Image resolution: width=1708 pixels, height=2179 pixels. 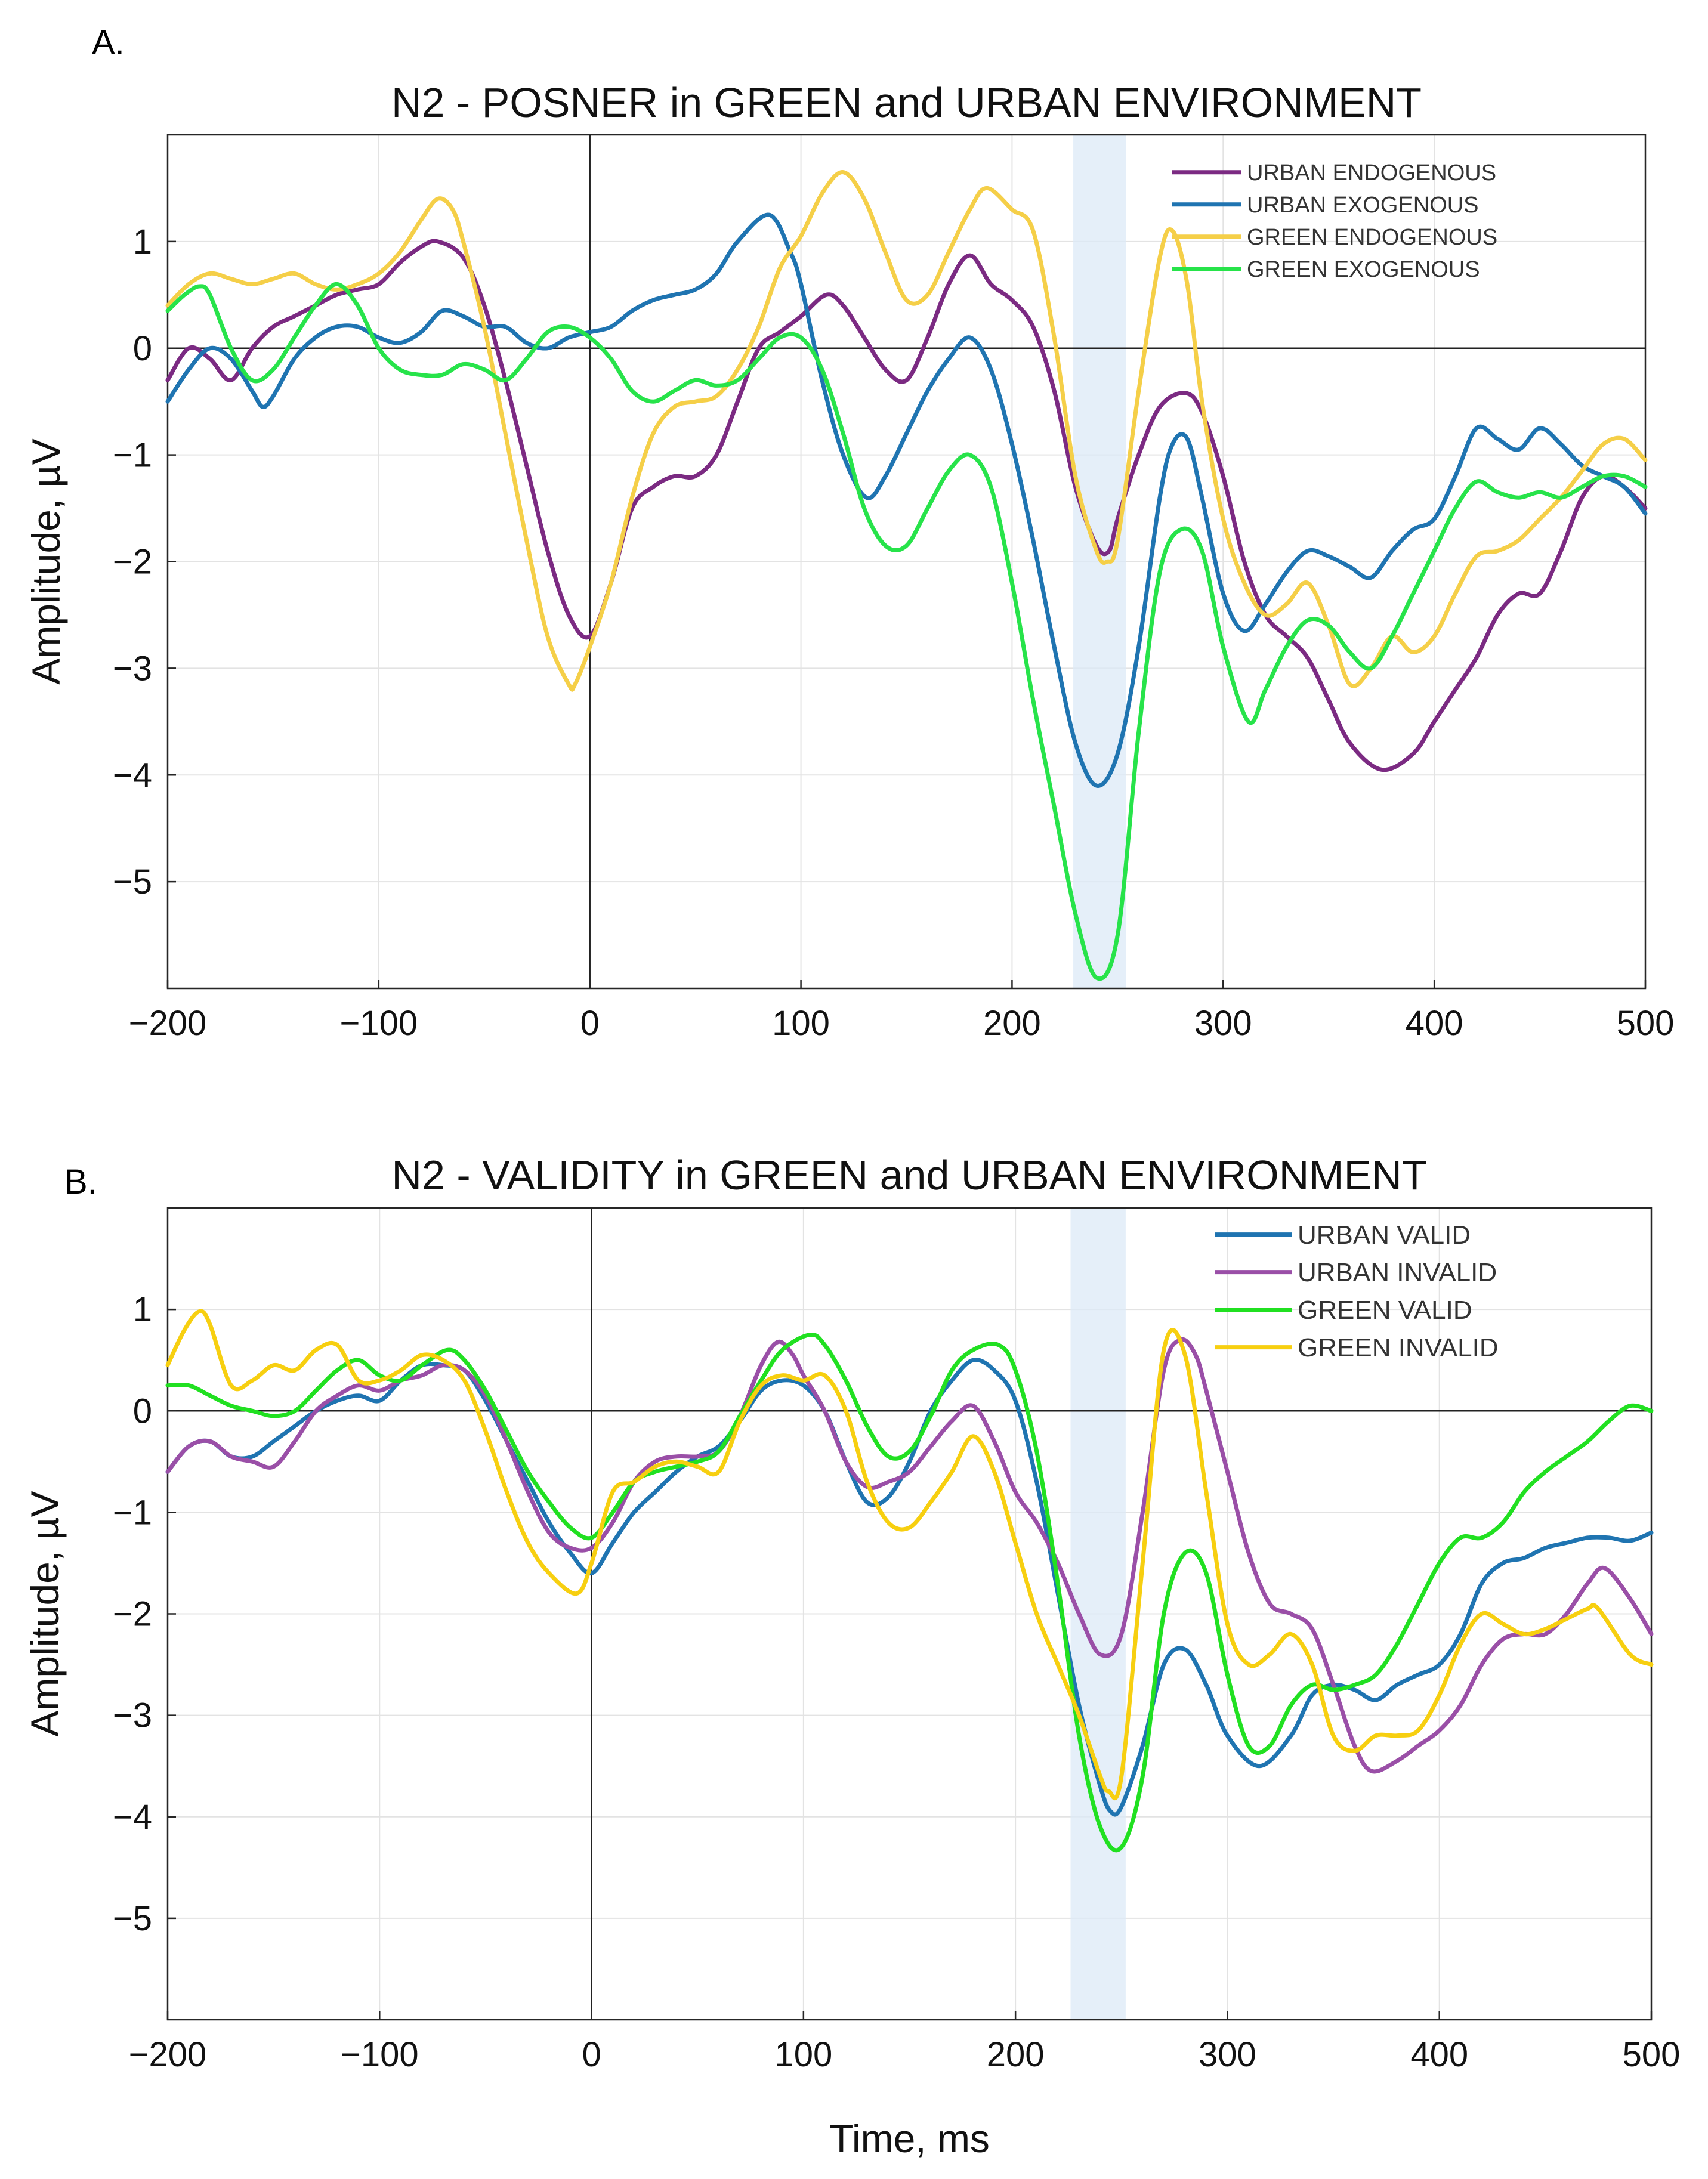 I want to click on panel-a-y-axis-label: Amplitude, µV, so click(x=46, y=561).